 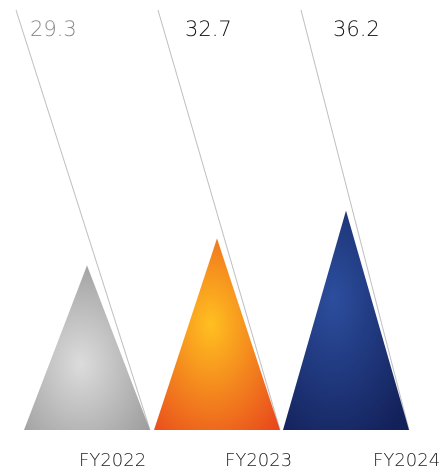 I want to click on category-label-fy2024: FY2024, so click(x=406, y=460).